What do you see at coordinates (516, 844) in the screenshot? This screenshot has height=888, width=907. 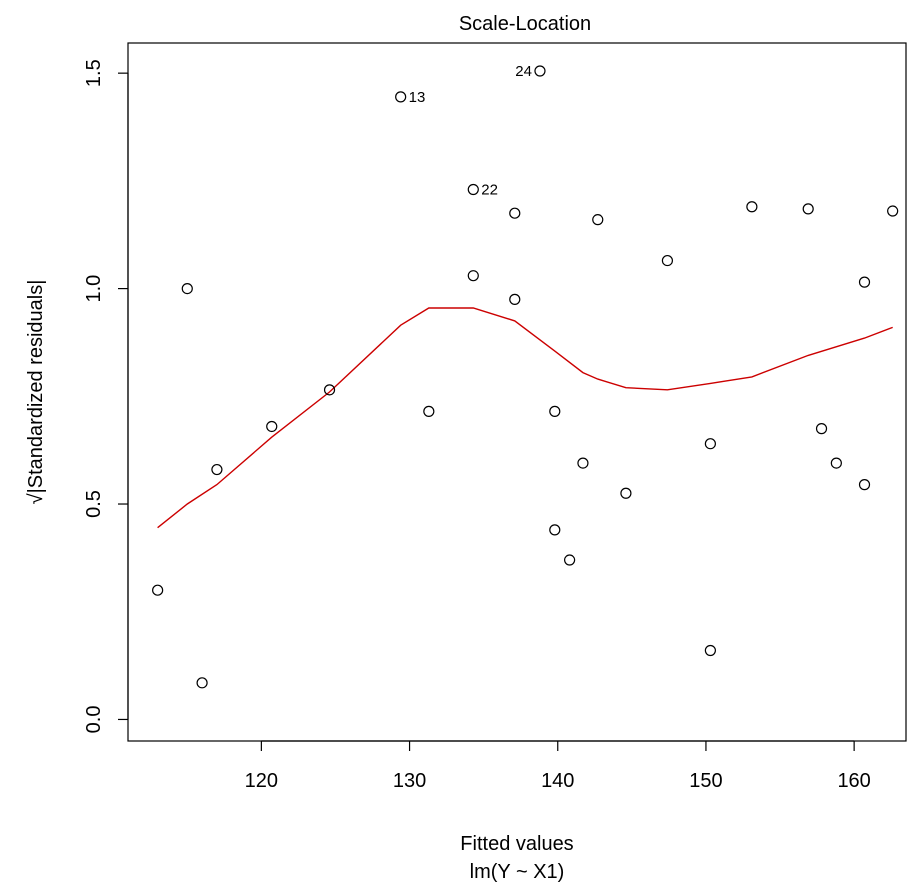 I see `x-axis-label: Fitted values` at bounding box center [516, 844].